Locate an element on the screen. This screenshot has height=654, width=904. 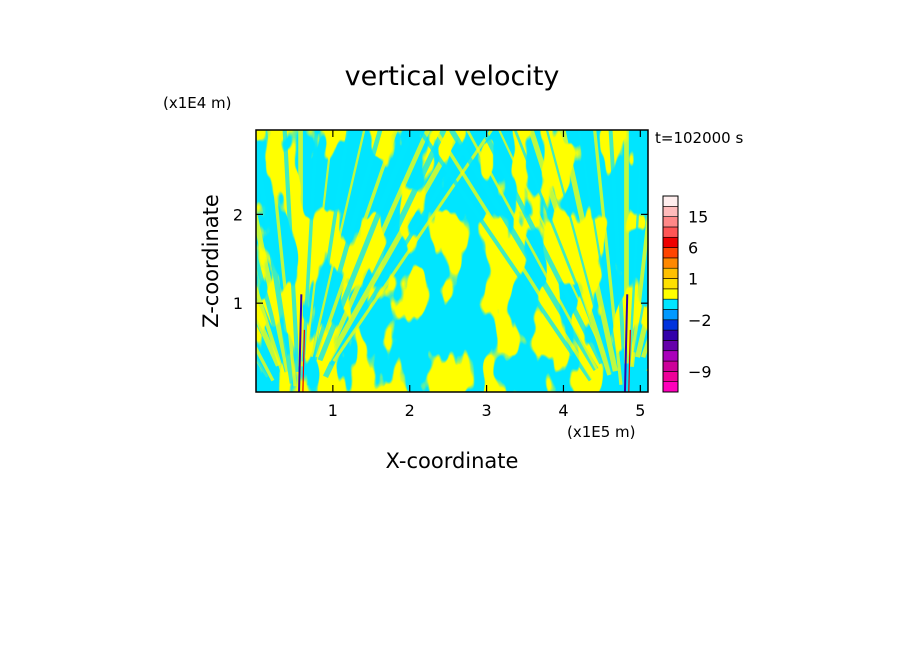
x-tick-label: 4 is located at coordinates (563, 410).